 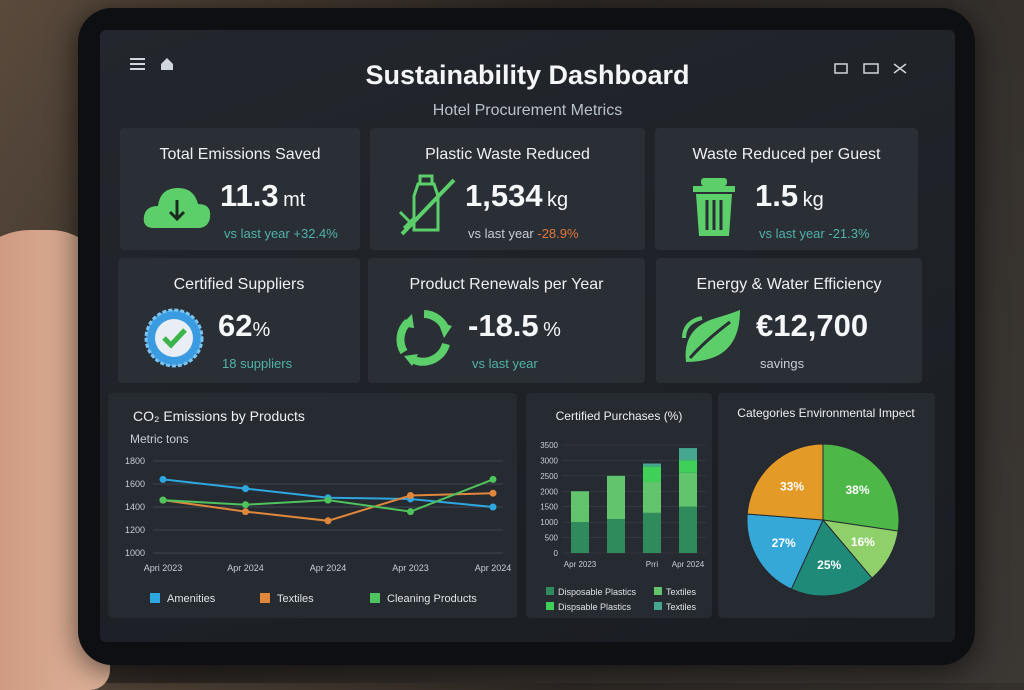 What do you see at coordinates (580, 564) in the screenshot?
I see `x-tick-label: Apr 2023` at bounding box center [580, 564].